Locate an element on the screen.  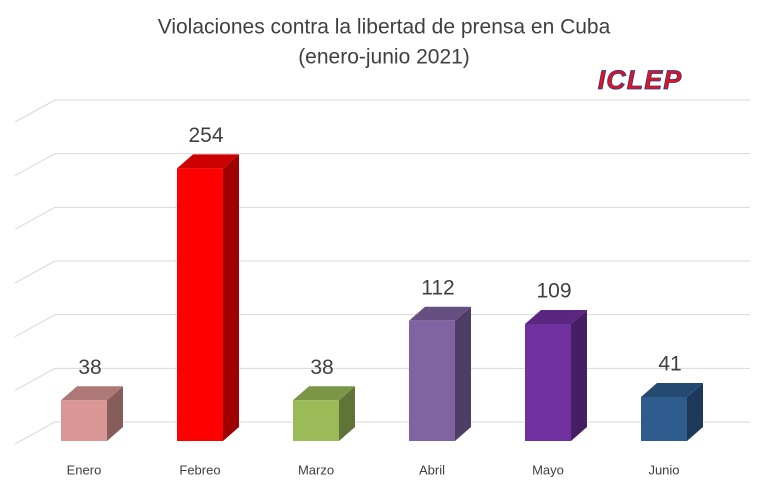
x-tick-label: Mayo is located at coordinates (548, 469).